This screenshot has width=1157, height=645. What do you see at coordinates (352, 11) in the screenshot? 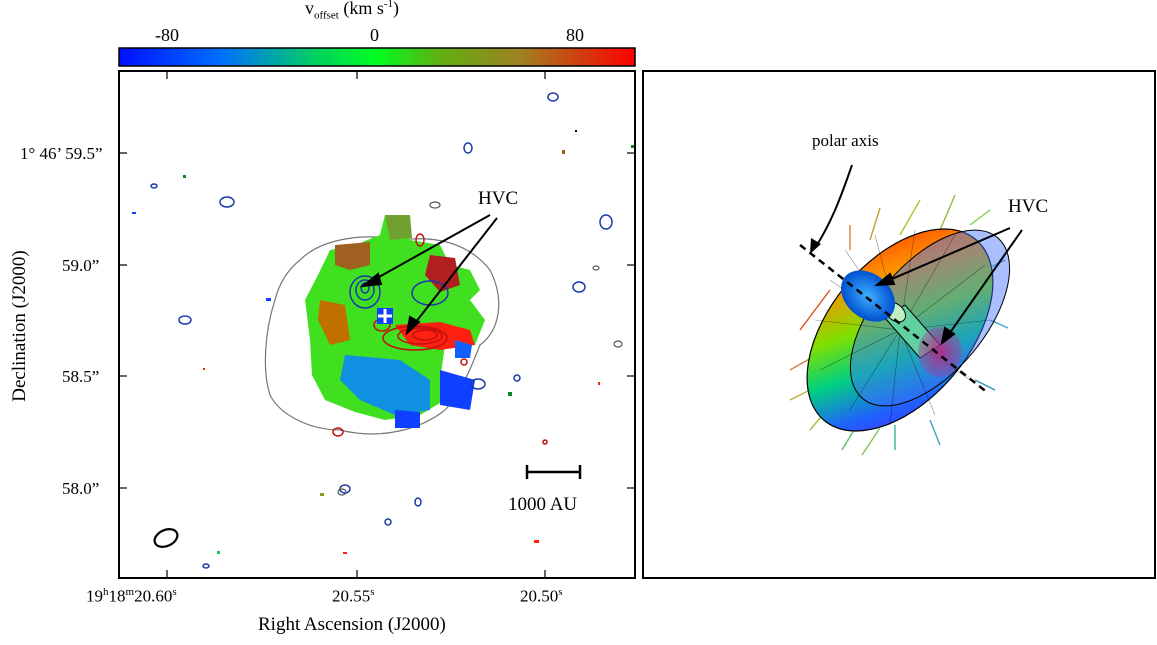
I see `colorbar-label: voffset (km s-1)` at bounding box center [352, 11].